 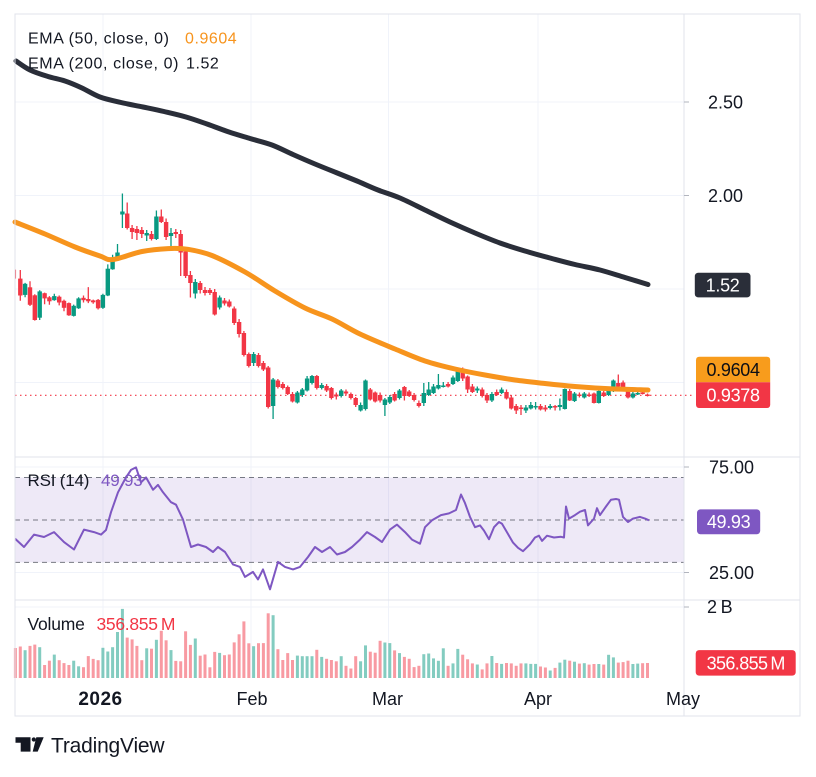 What do you see at coordinates (731, 573) in the screenshot?
I see `svg-text: 25.00` at bounding box center [731, 573].